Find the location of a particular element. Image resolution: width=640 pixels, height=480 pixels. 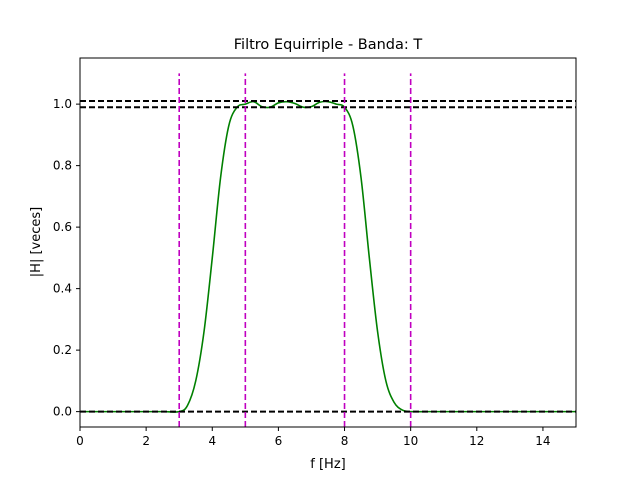

x-axis-label: f [Hz] is located at coordinates (327, 464).